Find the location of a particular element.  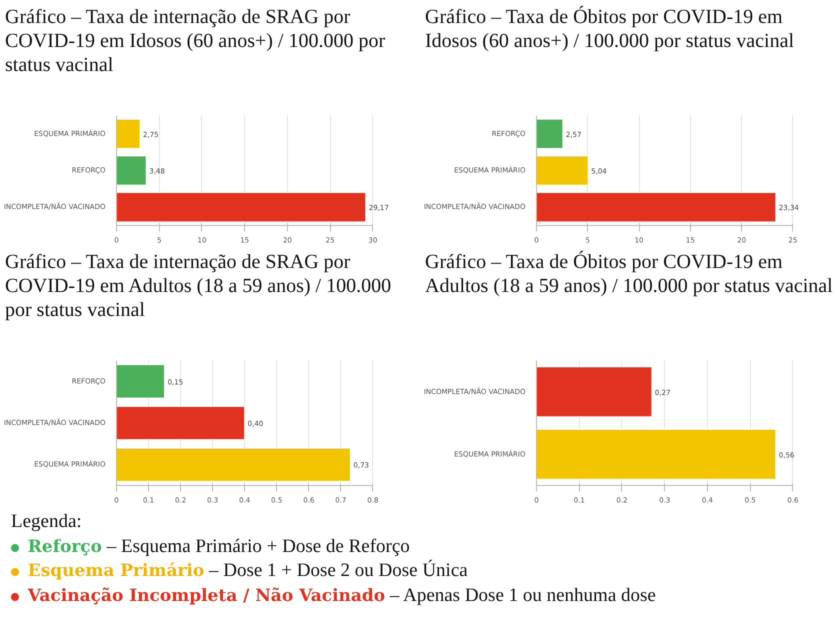

text: Legenda: is located at coordinates (47, 522).